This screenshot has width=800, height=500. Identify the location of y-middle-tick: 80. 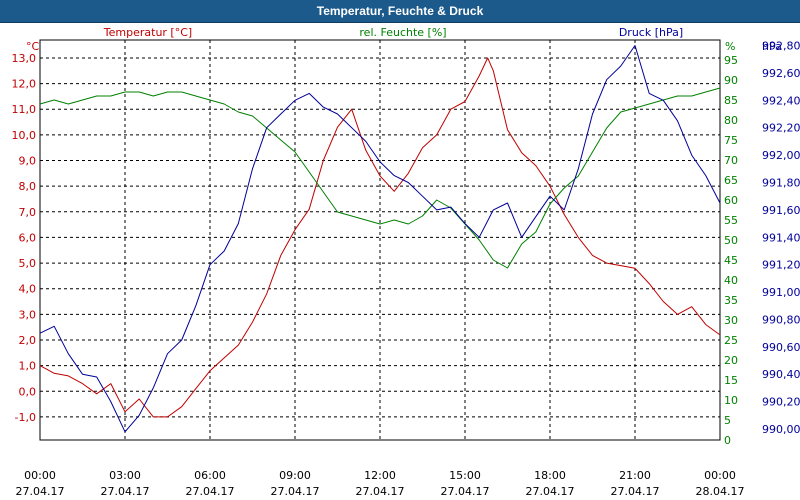
(731, 120).